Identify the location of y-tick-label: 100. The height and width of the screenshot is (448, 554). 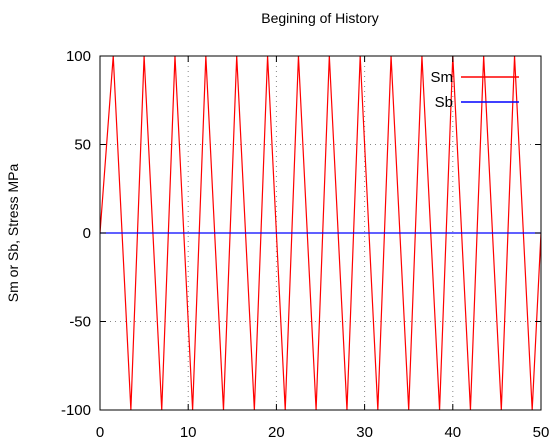
(78, 56).